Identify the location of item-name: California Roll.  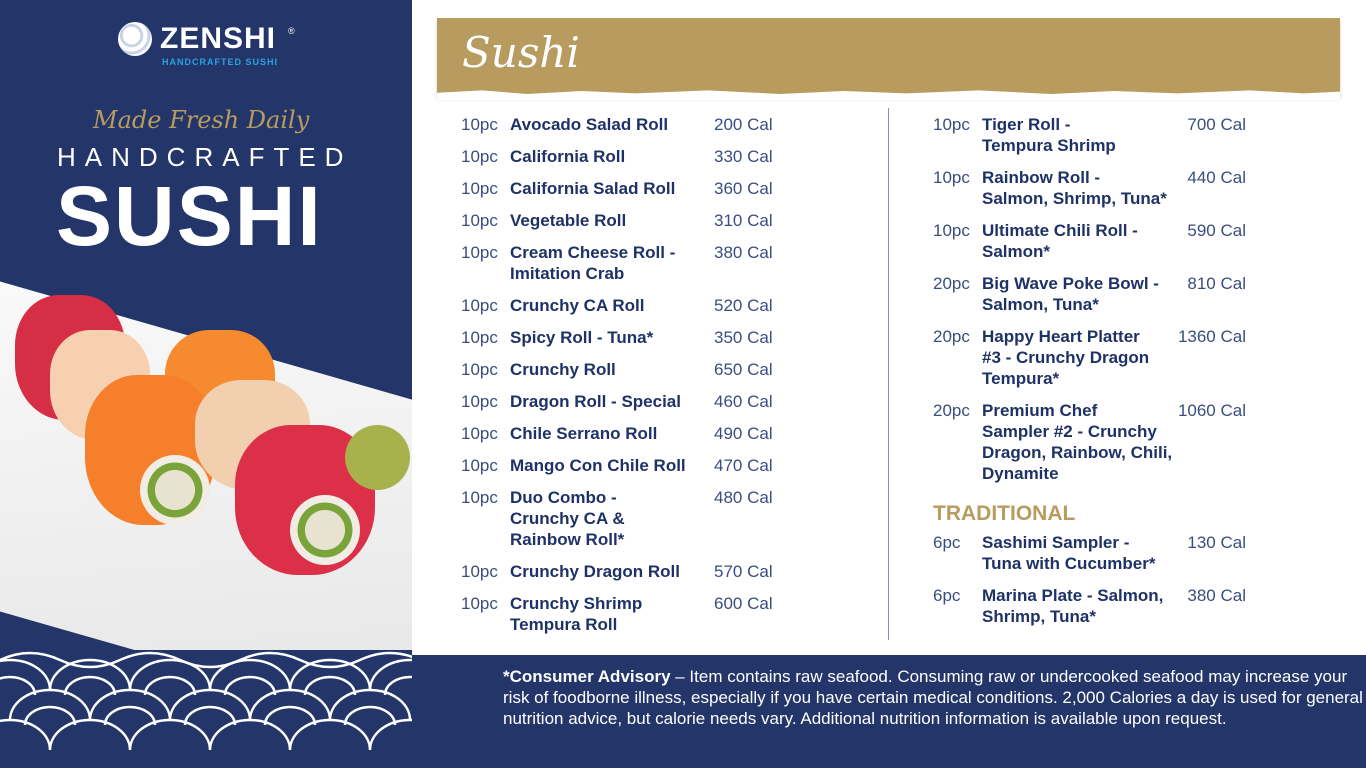
(568, 156).